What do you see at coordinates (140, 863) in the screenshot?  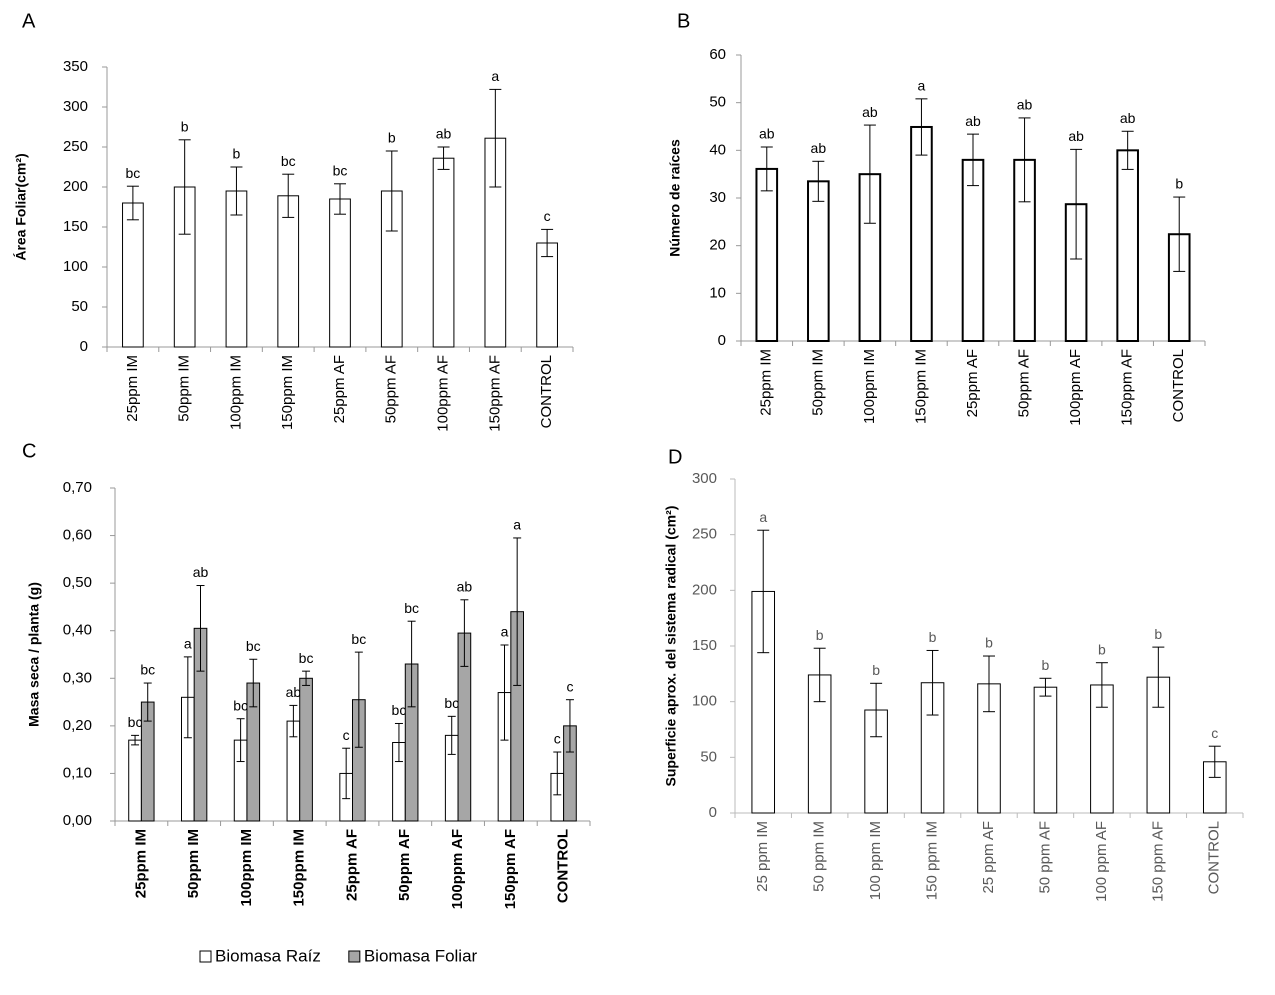 I see `x-tick-label: 25ppm IM` at bounding box center [140, 863].